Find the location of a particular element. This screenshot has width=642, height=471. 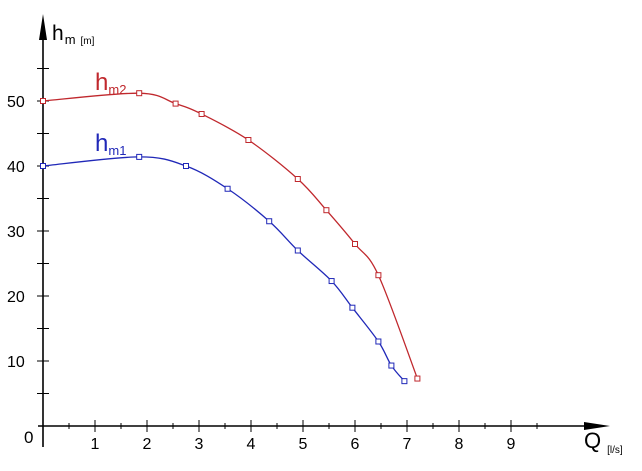

y-axis-symbol: h is located at coordinates (58, 33).